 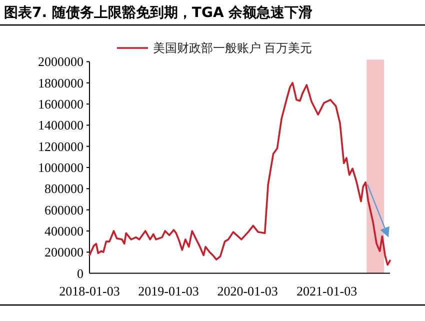 What do you see at coordinates (61, 82) in the screenshot?
I see `y-tick-label: 1800000` at bounding box center [61, 82].